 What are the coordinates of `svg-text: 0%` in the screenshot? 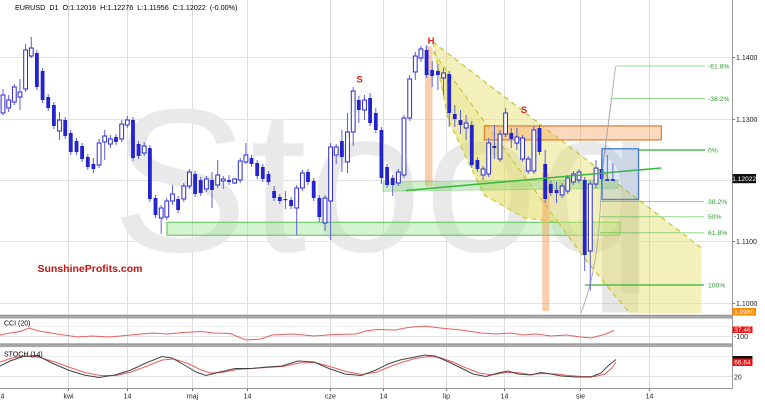 It's located at (713, 150).